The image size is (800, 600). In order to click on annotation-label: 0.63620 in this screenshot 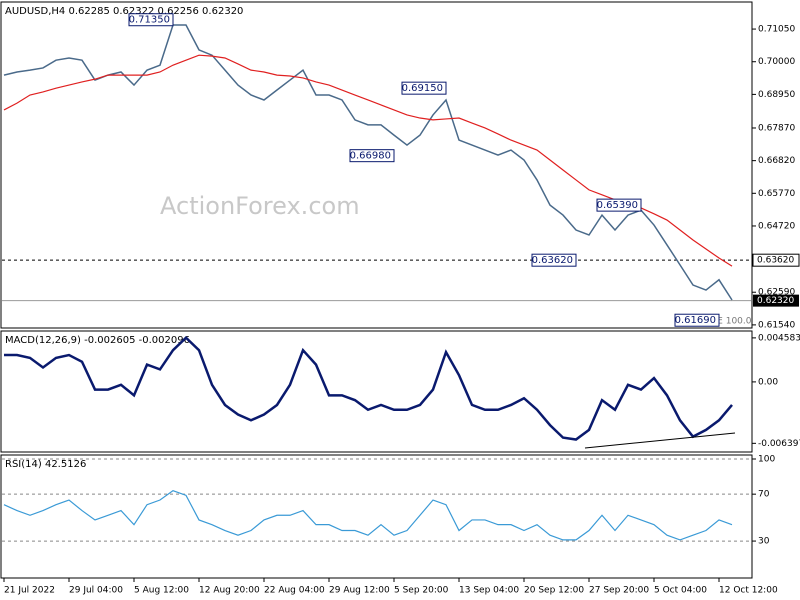, I will do `click(552, 260)`.